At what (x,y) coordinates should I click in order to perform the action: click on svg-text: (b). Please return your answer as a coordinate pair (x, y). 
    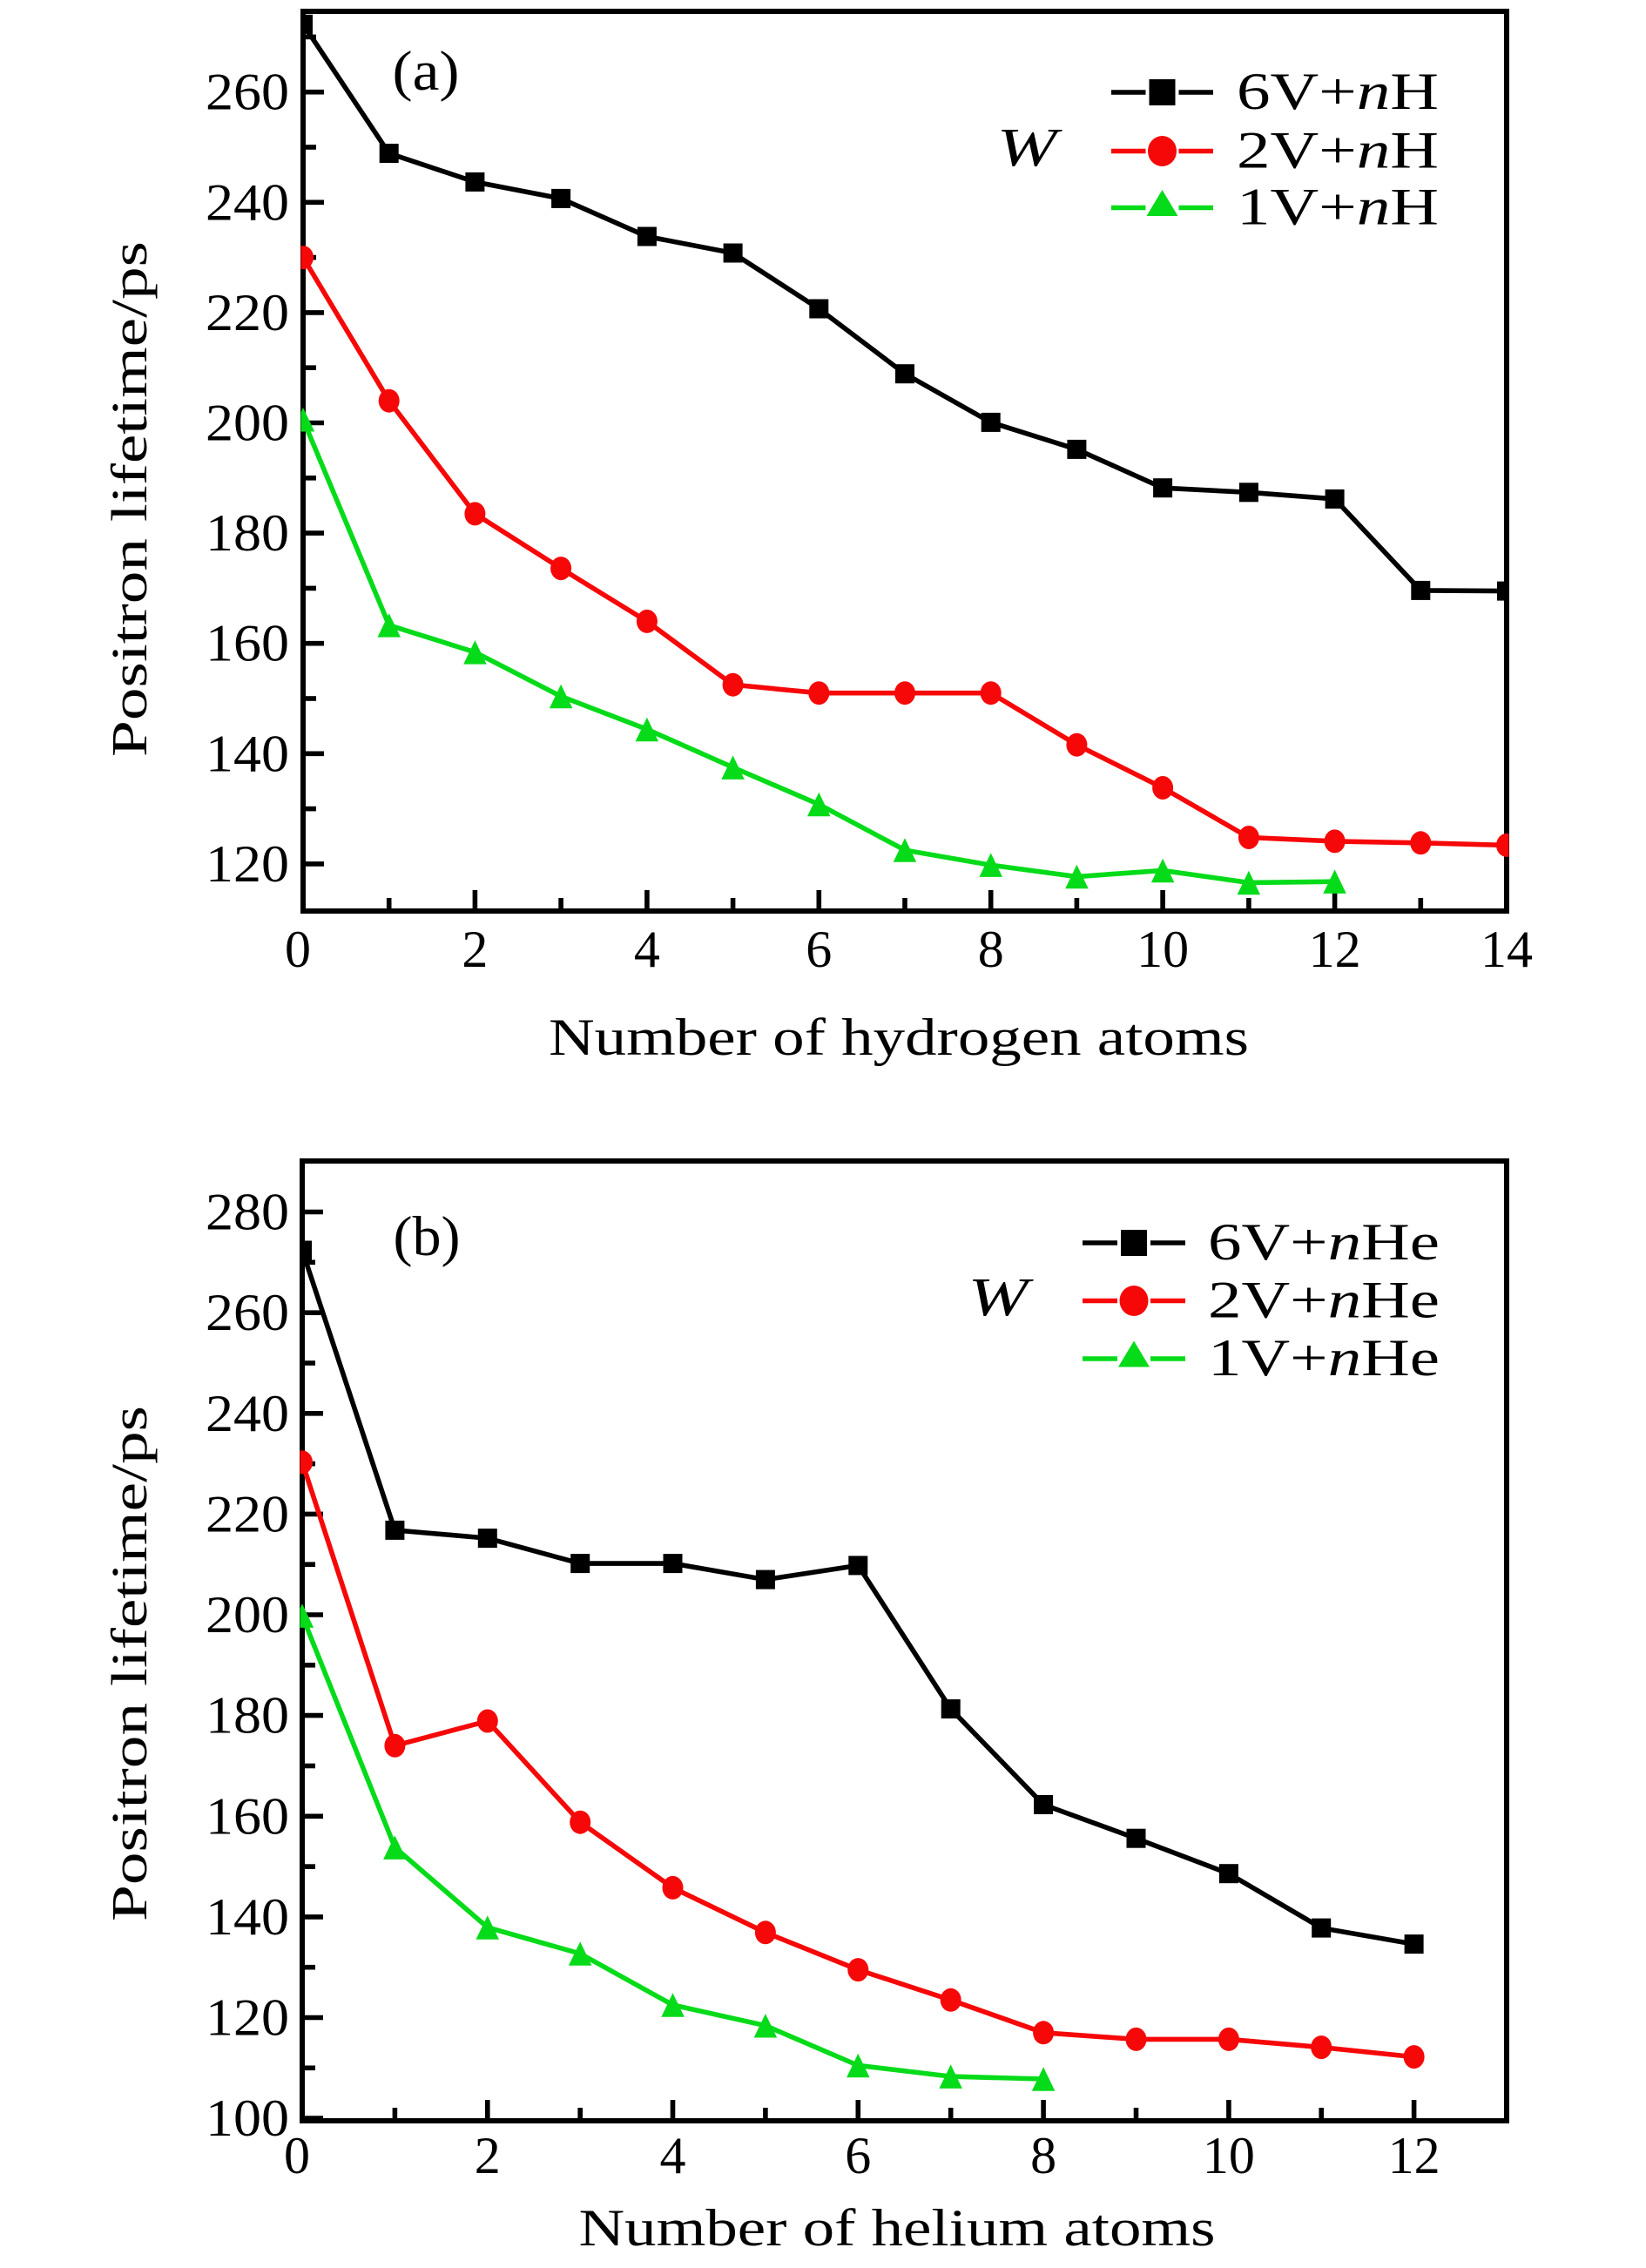
    Looking at the image, I should click on (428, 1236).